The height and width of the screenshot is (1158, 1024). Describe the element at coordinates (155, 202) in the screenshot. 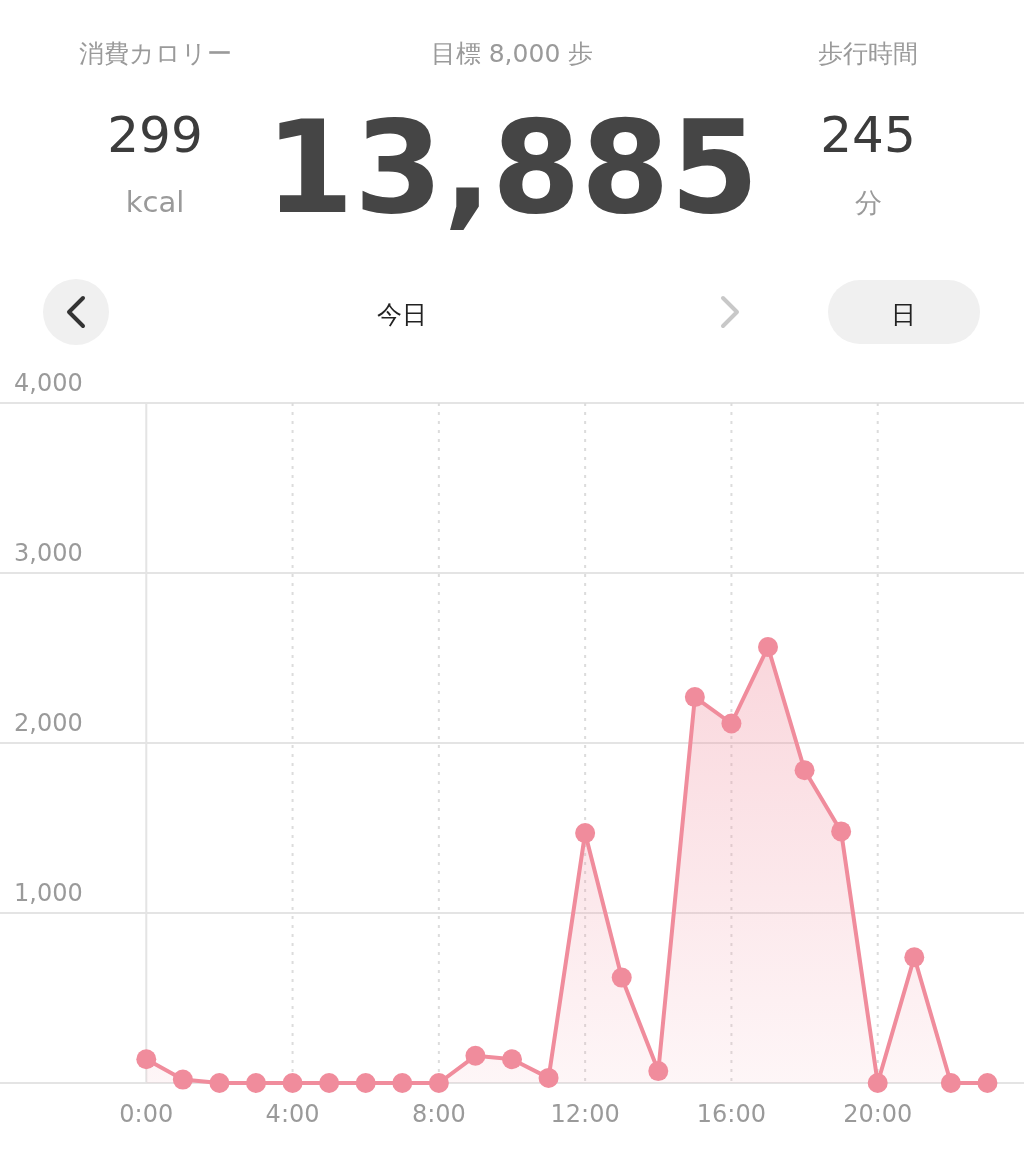

I see `text: kcal` at that location.